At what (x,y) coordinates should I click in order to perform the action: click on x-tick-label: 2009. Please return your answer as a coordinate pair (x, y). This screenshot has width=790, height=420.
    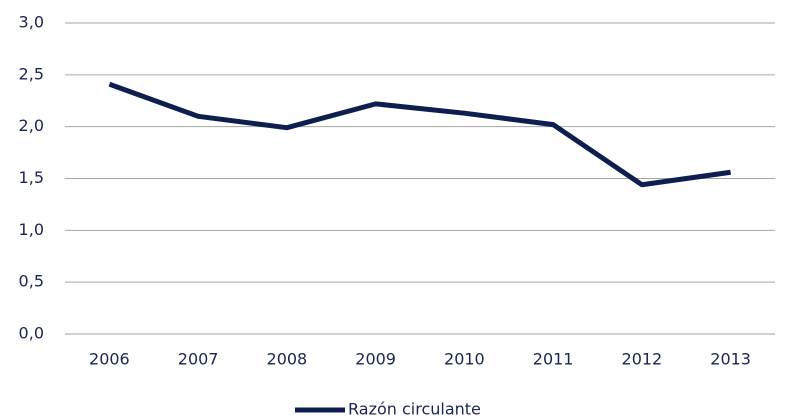
    Looking at the image, I should click on (375, 359).